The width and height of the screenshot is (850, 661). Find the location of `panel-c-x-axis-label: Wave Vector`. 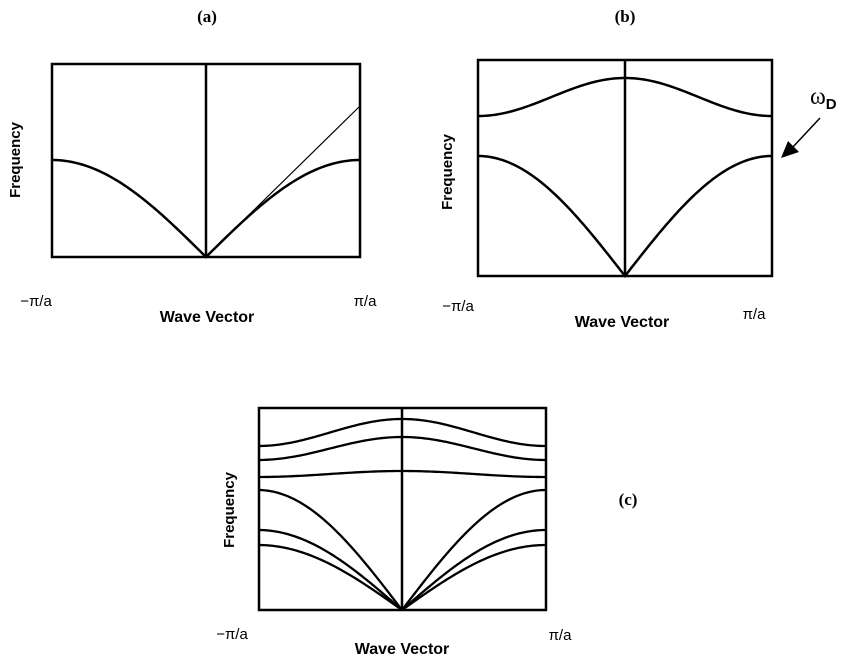

panel-c-x-axis-label: Wave Vector is located at coordinates (402, 649).